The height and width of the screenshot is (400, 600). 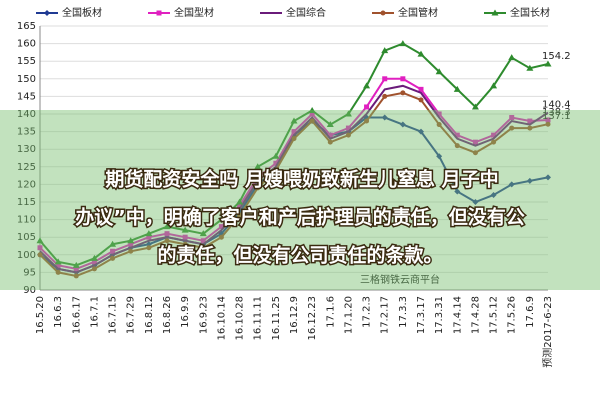 What do you see at coordinates (26, 61) in the screenshot?
I see `y-tick-label: 155` at bounding box center [26, 61].